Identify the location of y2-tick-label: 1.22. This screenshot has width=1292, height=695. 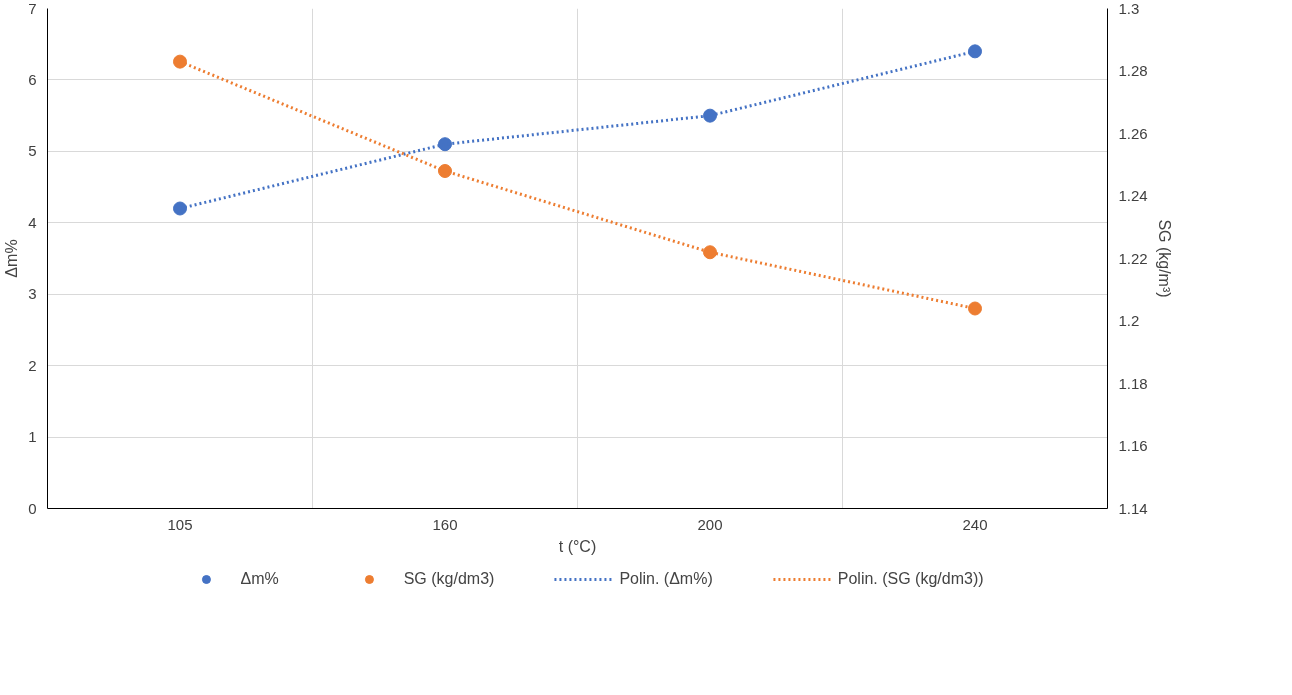
(1133, 258).